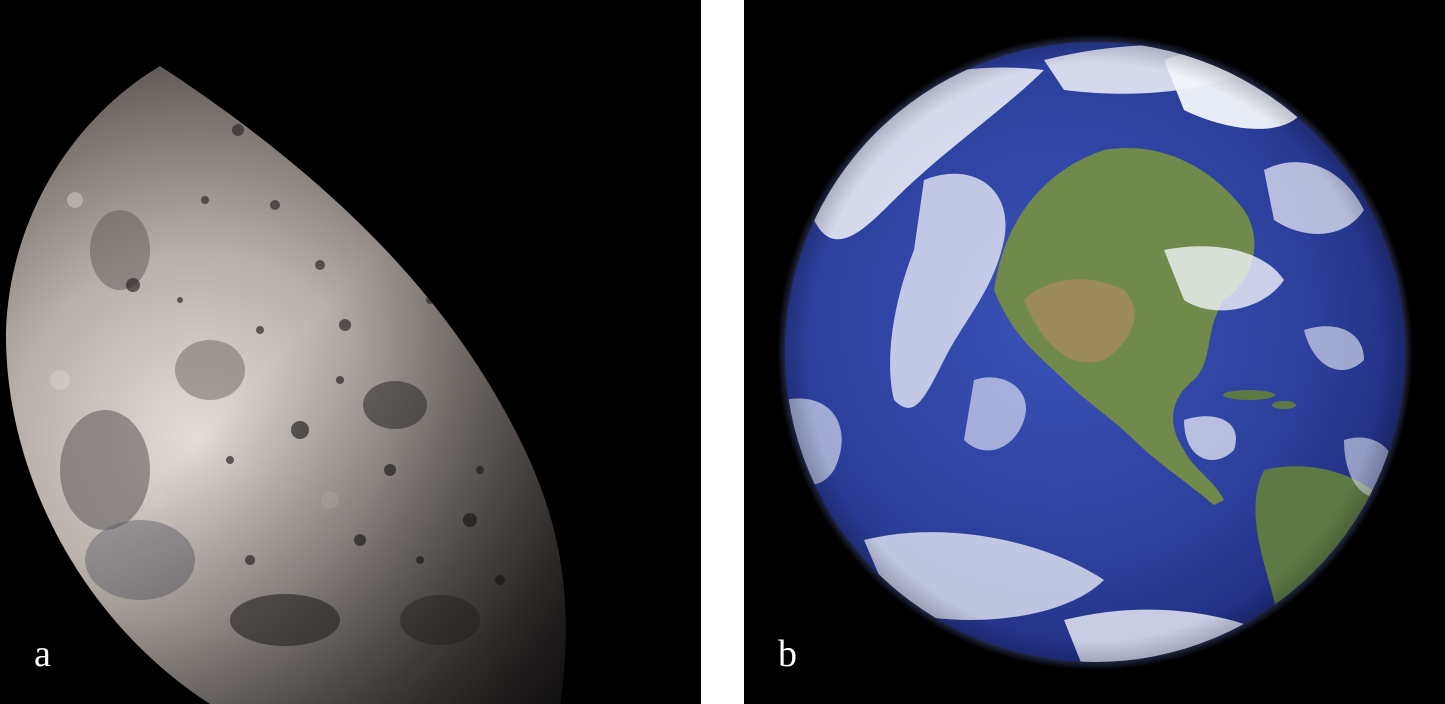 This screenshot has width=1445, height=704. Describe the element at coordinates (42, 654) in the screenshot. I see `panel-label-a: a` at that location.